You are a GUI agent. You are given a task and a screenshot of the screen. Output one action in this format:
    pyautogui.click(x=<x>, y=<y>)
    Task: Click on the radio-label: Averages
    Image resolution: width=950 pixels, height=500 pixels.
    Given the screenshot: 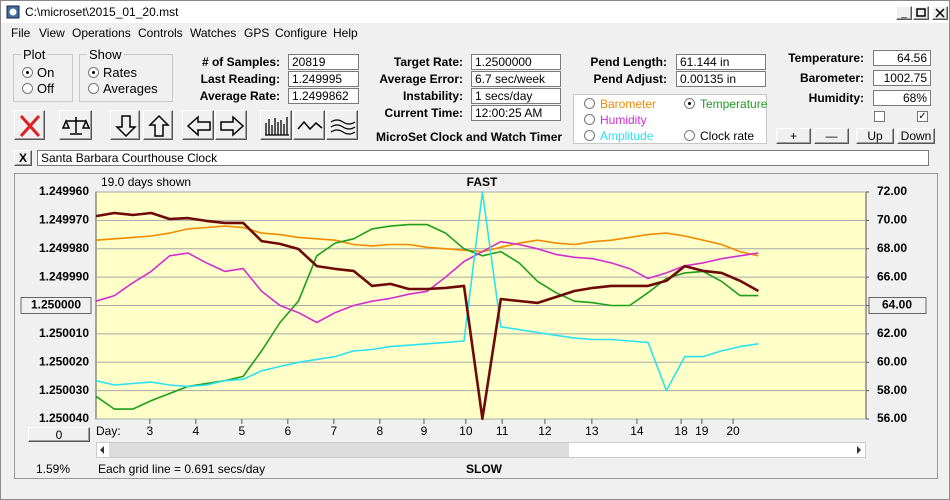 What is the action you would take?
    pyautogui.click(x=130, y=88)
    